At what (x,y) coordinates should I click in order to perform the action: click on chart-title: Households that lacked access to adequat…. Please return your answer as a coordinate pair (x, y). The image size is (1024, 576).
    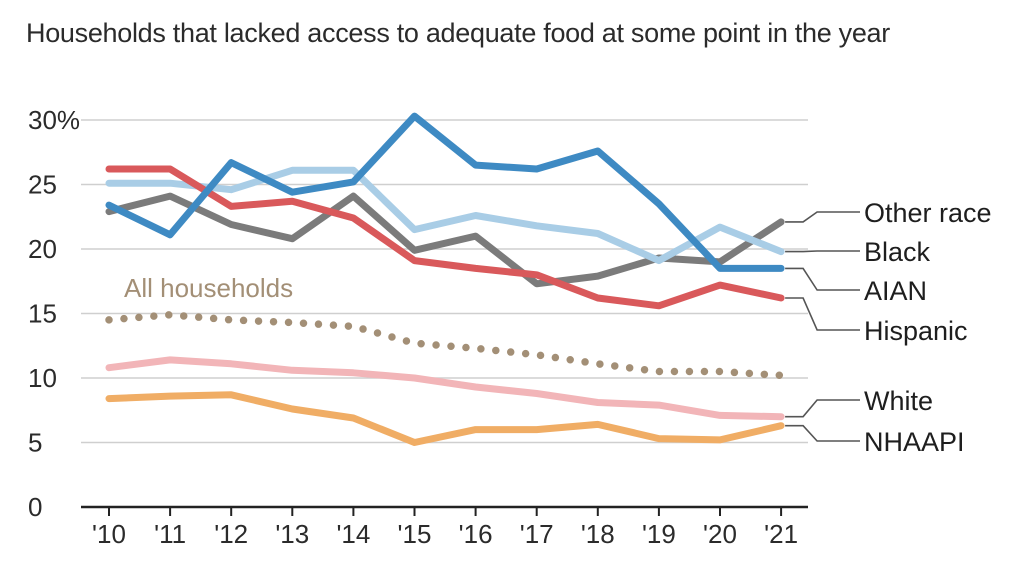
    Looking at the image, I should click on (458, 33).